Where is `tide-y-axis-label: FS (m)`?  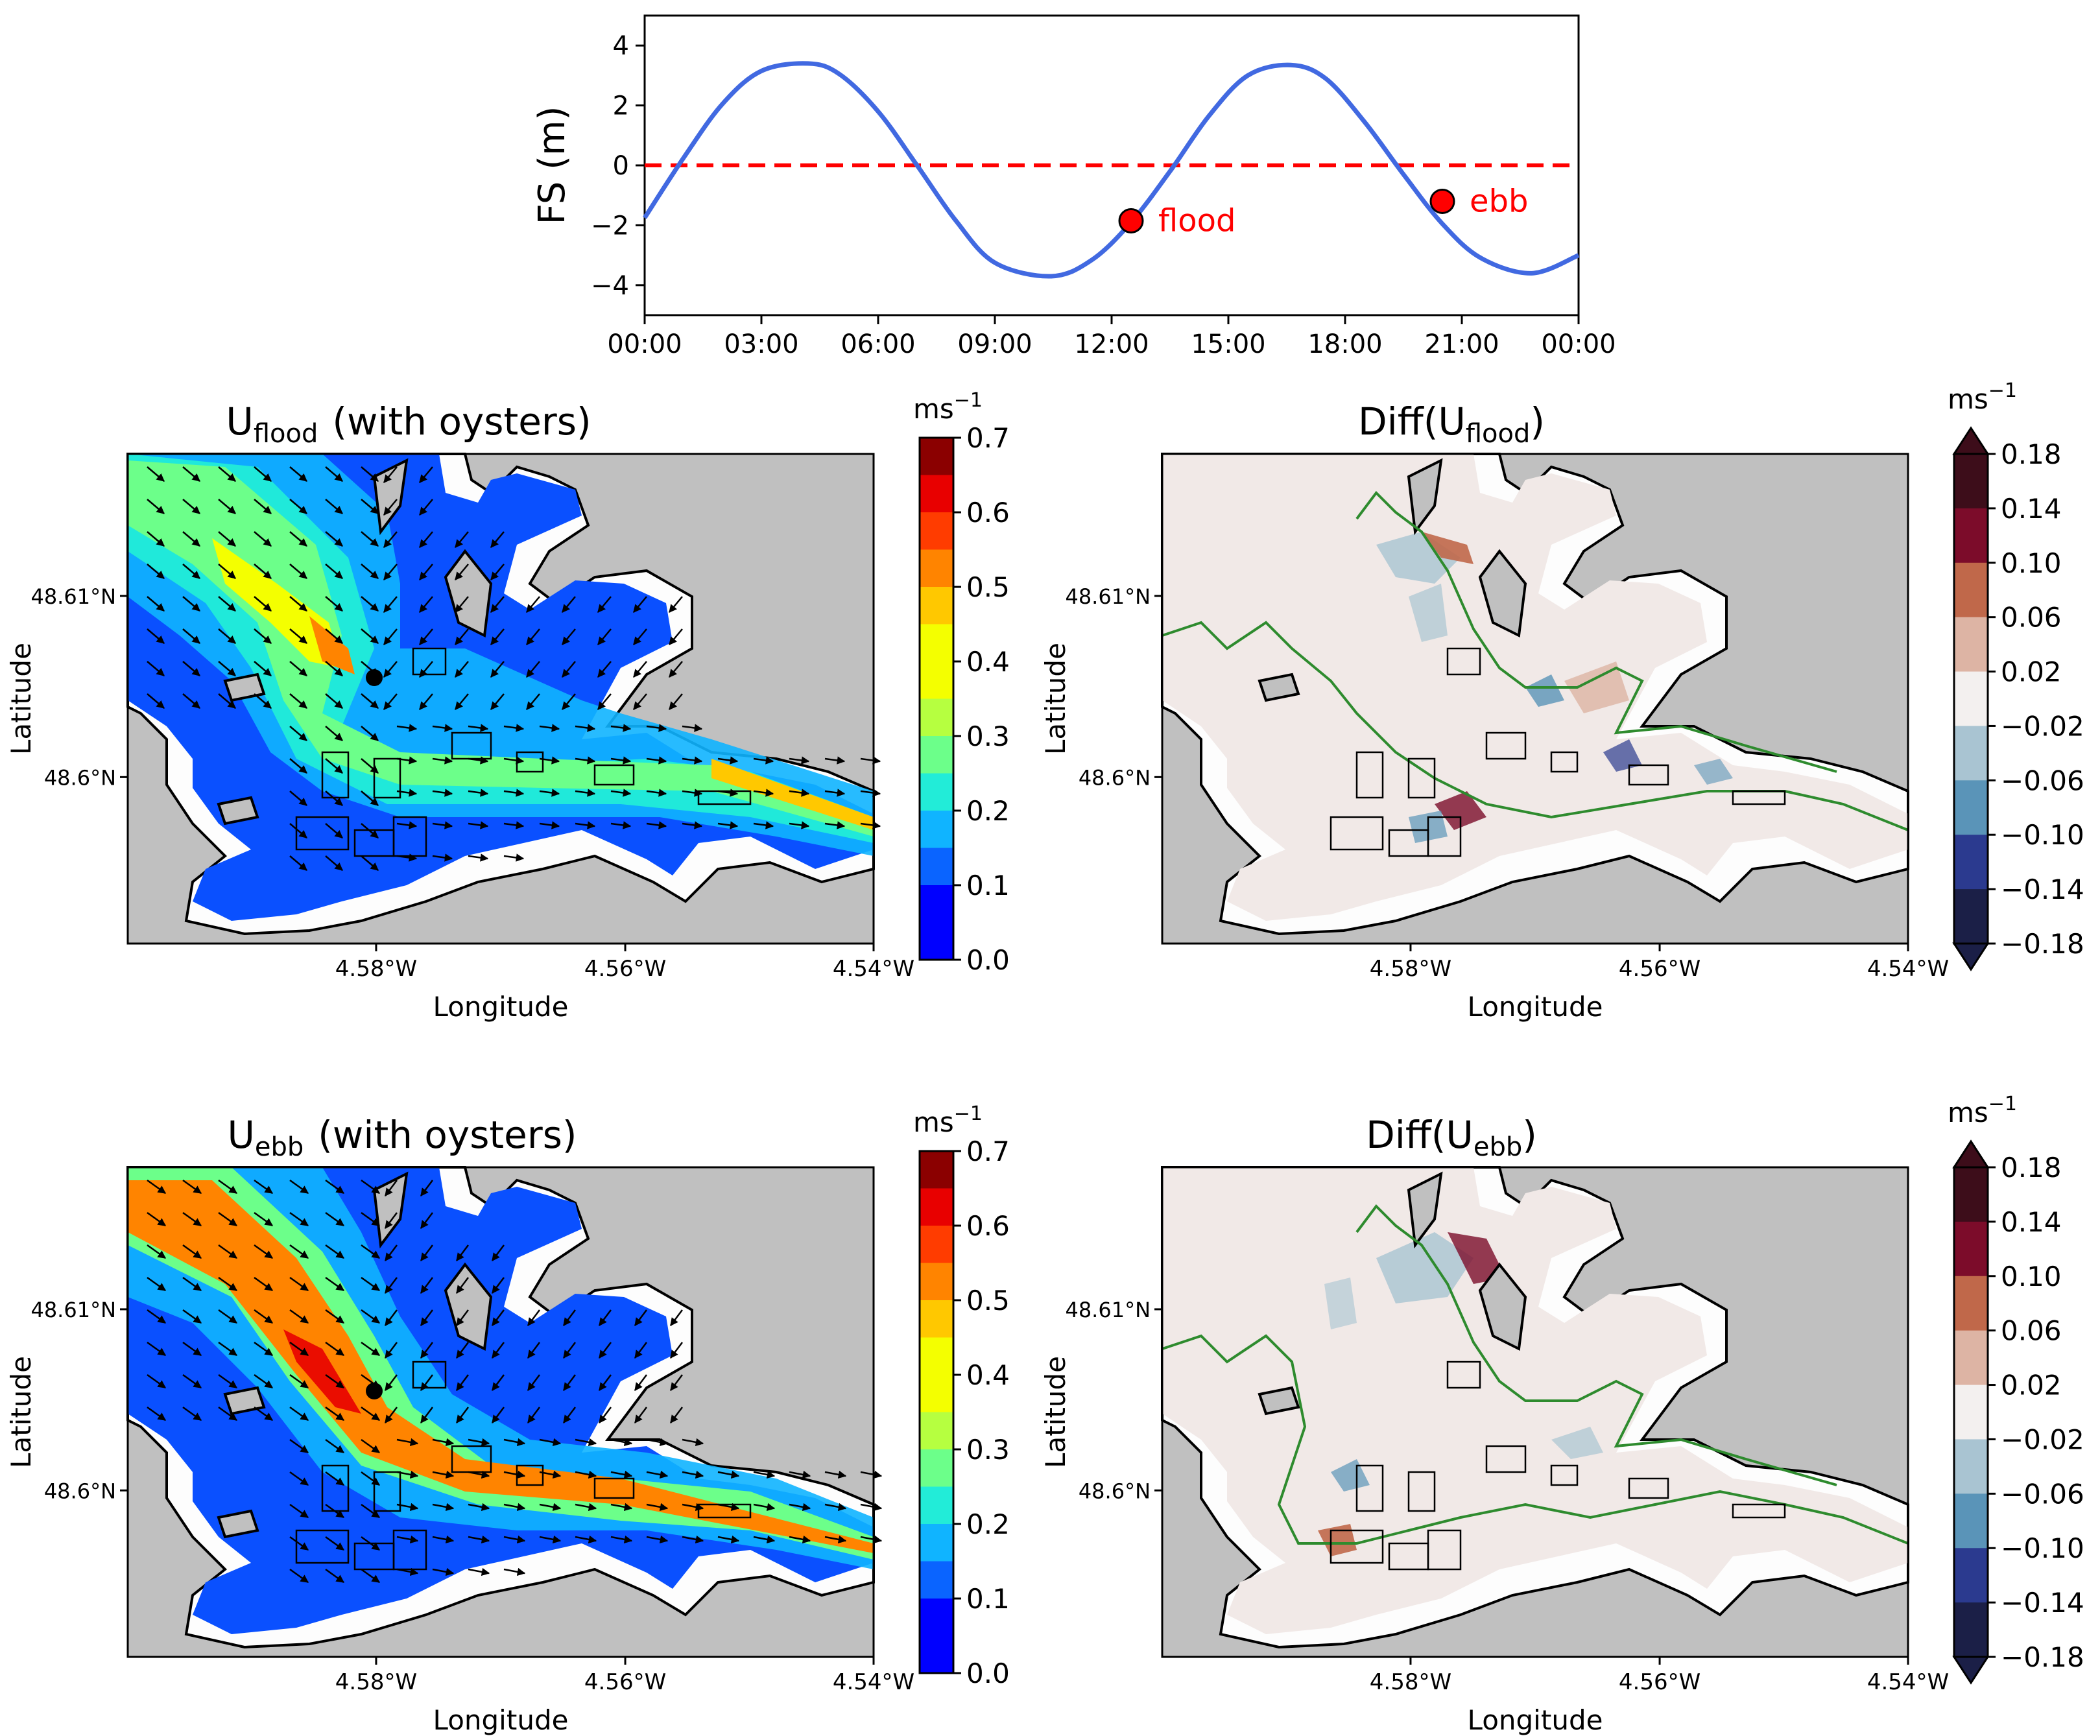
tide-y-axis-label: FS (m) is located at coordinates (552, 165).